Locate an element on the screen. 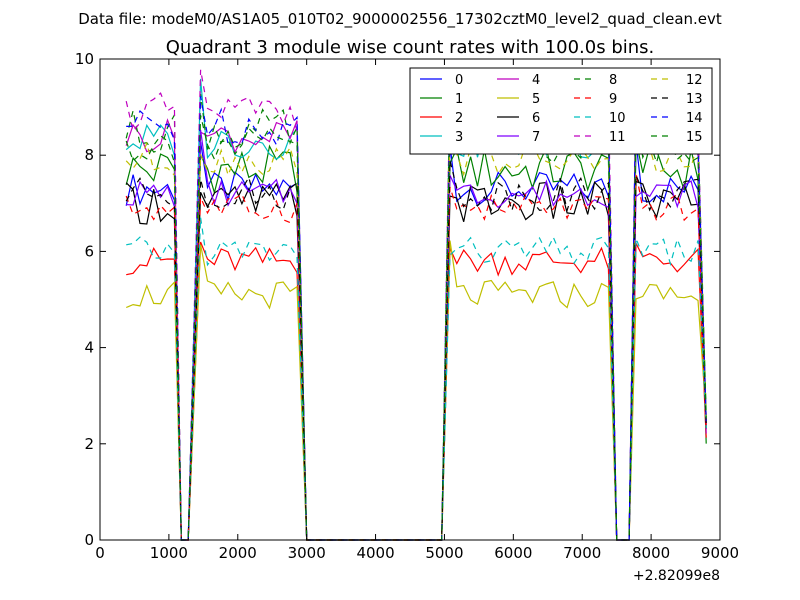 The image size is (800, 600). legend-label-14: 14 is located at coordinates (694, 118).